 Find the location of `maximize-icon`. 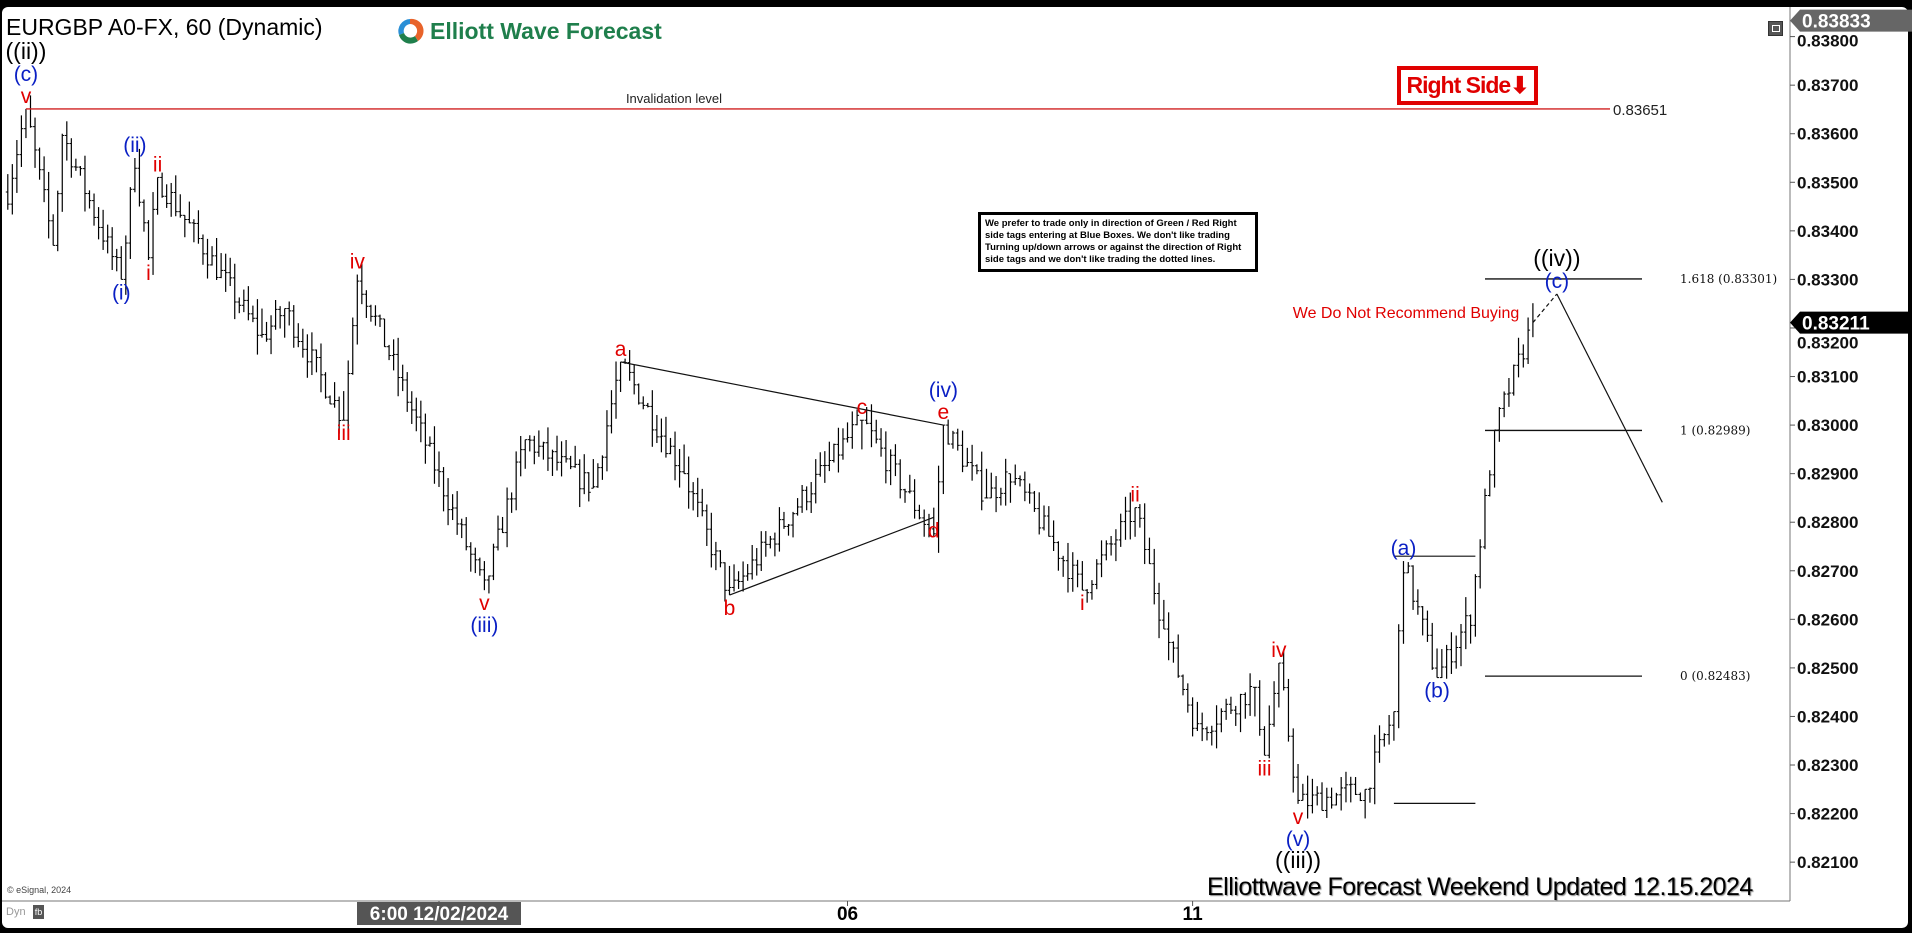

maximize-icon is located at coordinates (1775, 28).